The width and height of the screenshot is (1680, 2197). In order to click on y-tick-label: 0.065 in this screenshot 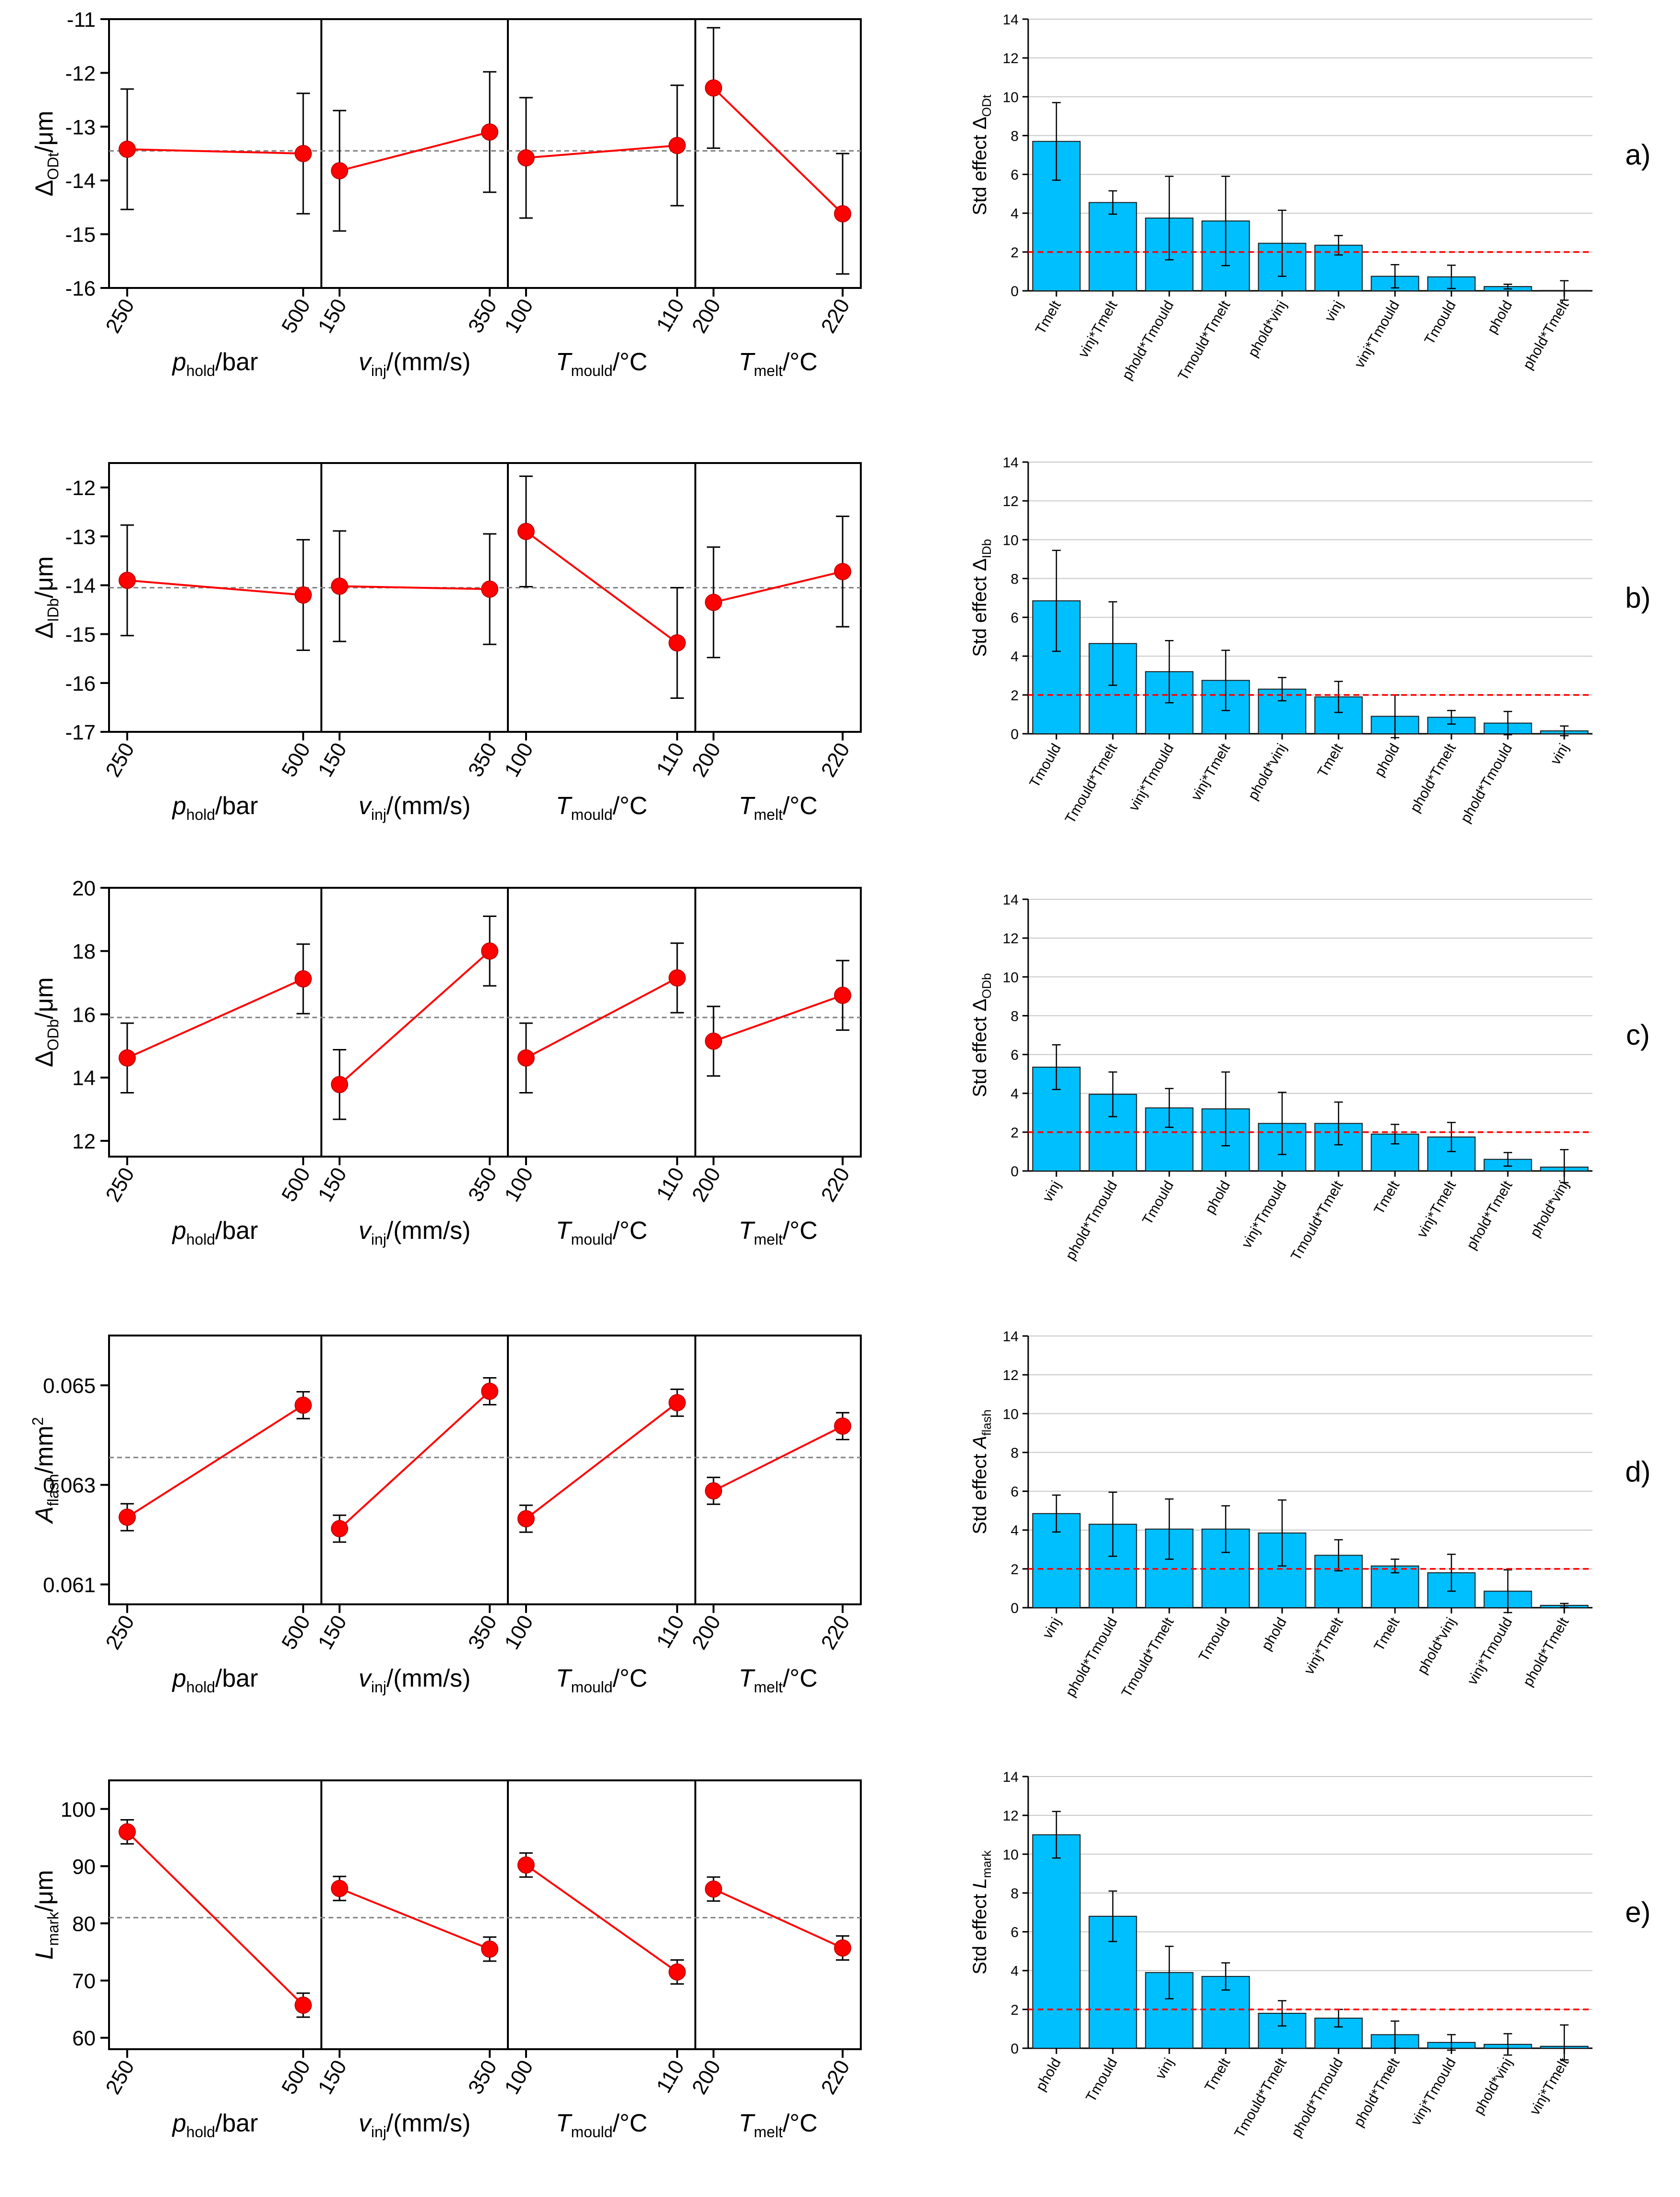, I will do `click(69, 1386)`.